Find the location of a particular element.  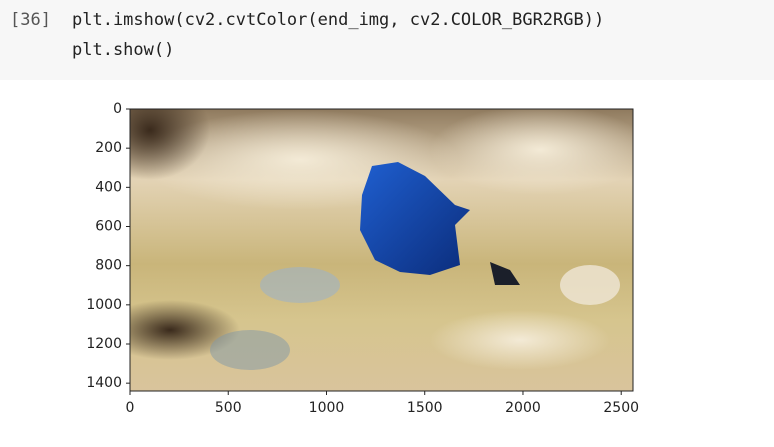

x-tick-label: 1500 is located at coordinates (425, 408).